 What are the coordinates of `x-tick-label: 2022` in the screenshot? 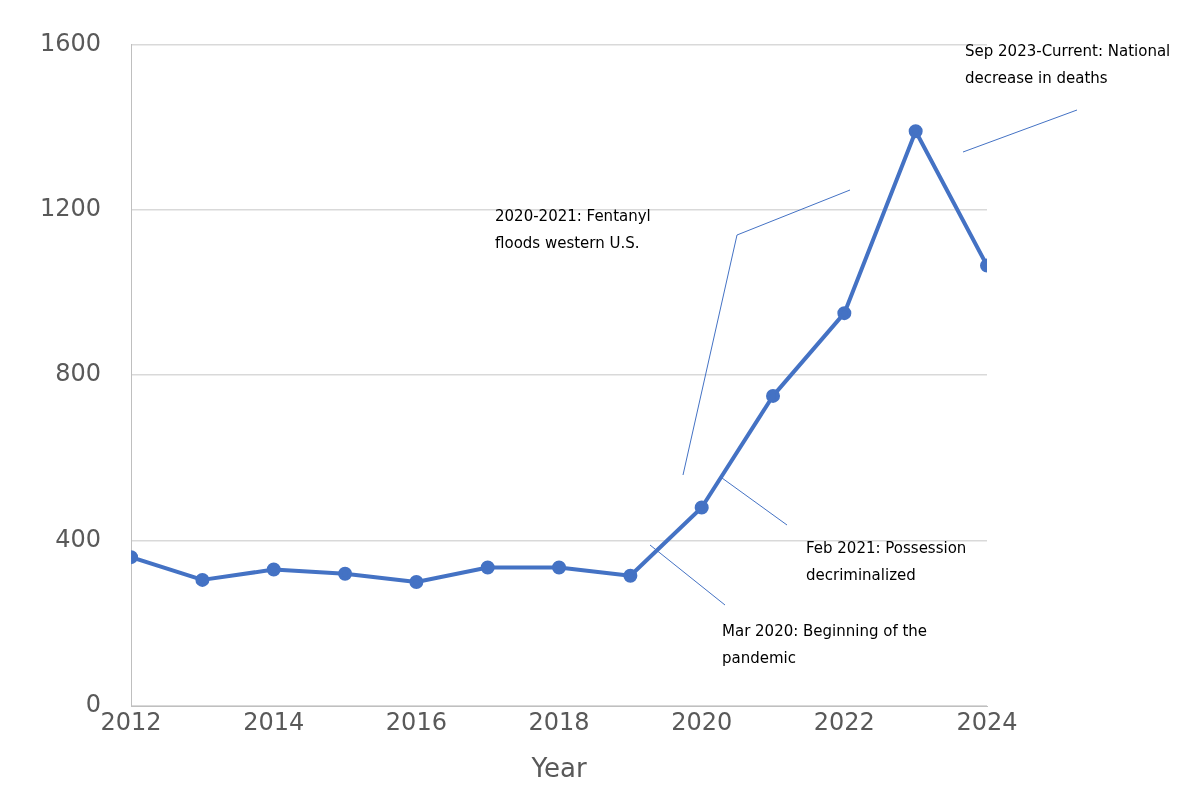 It's located at (844, 721).